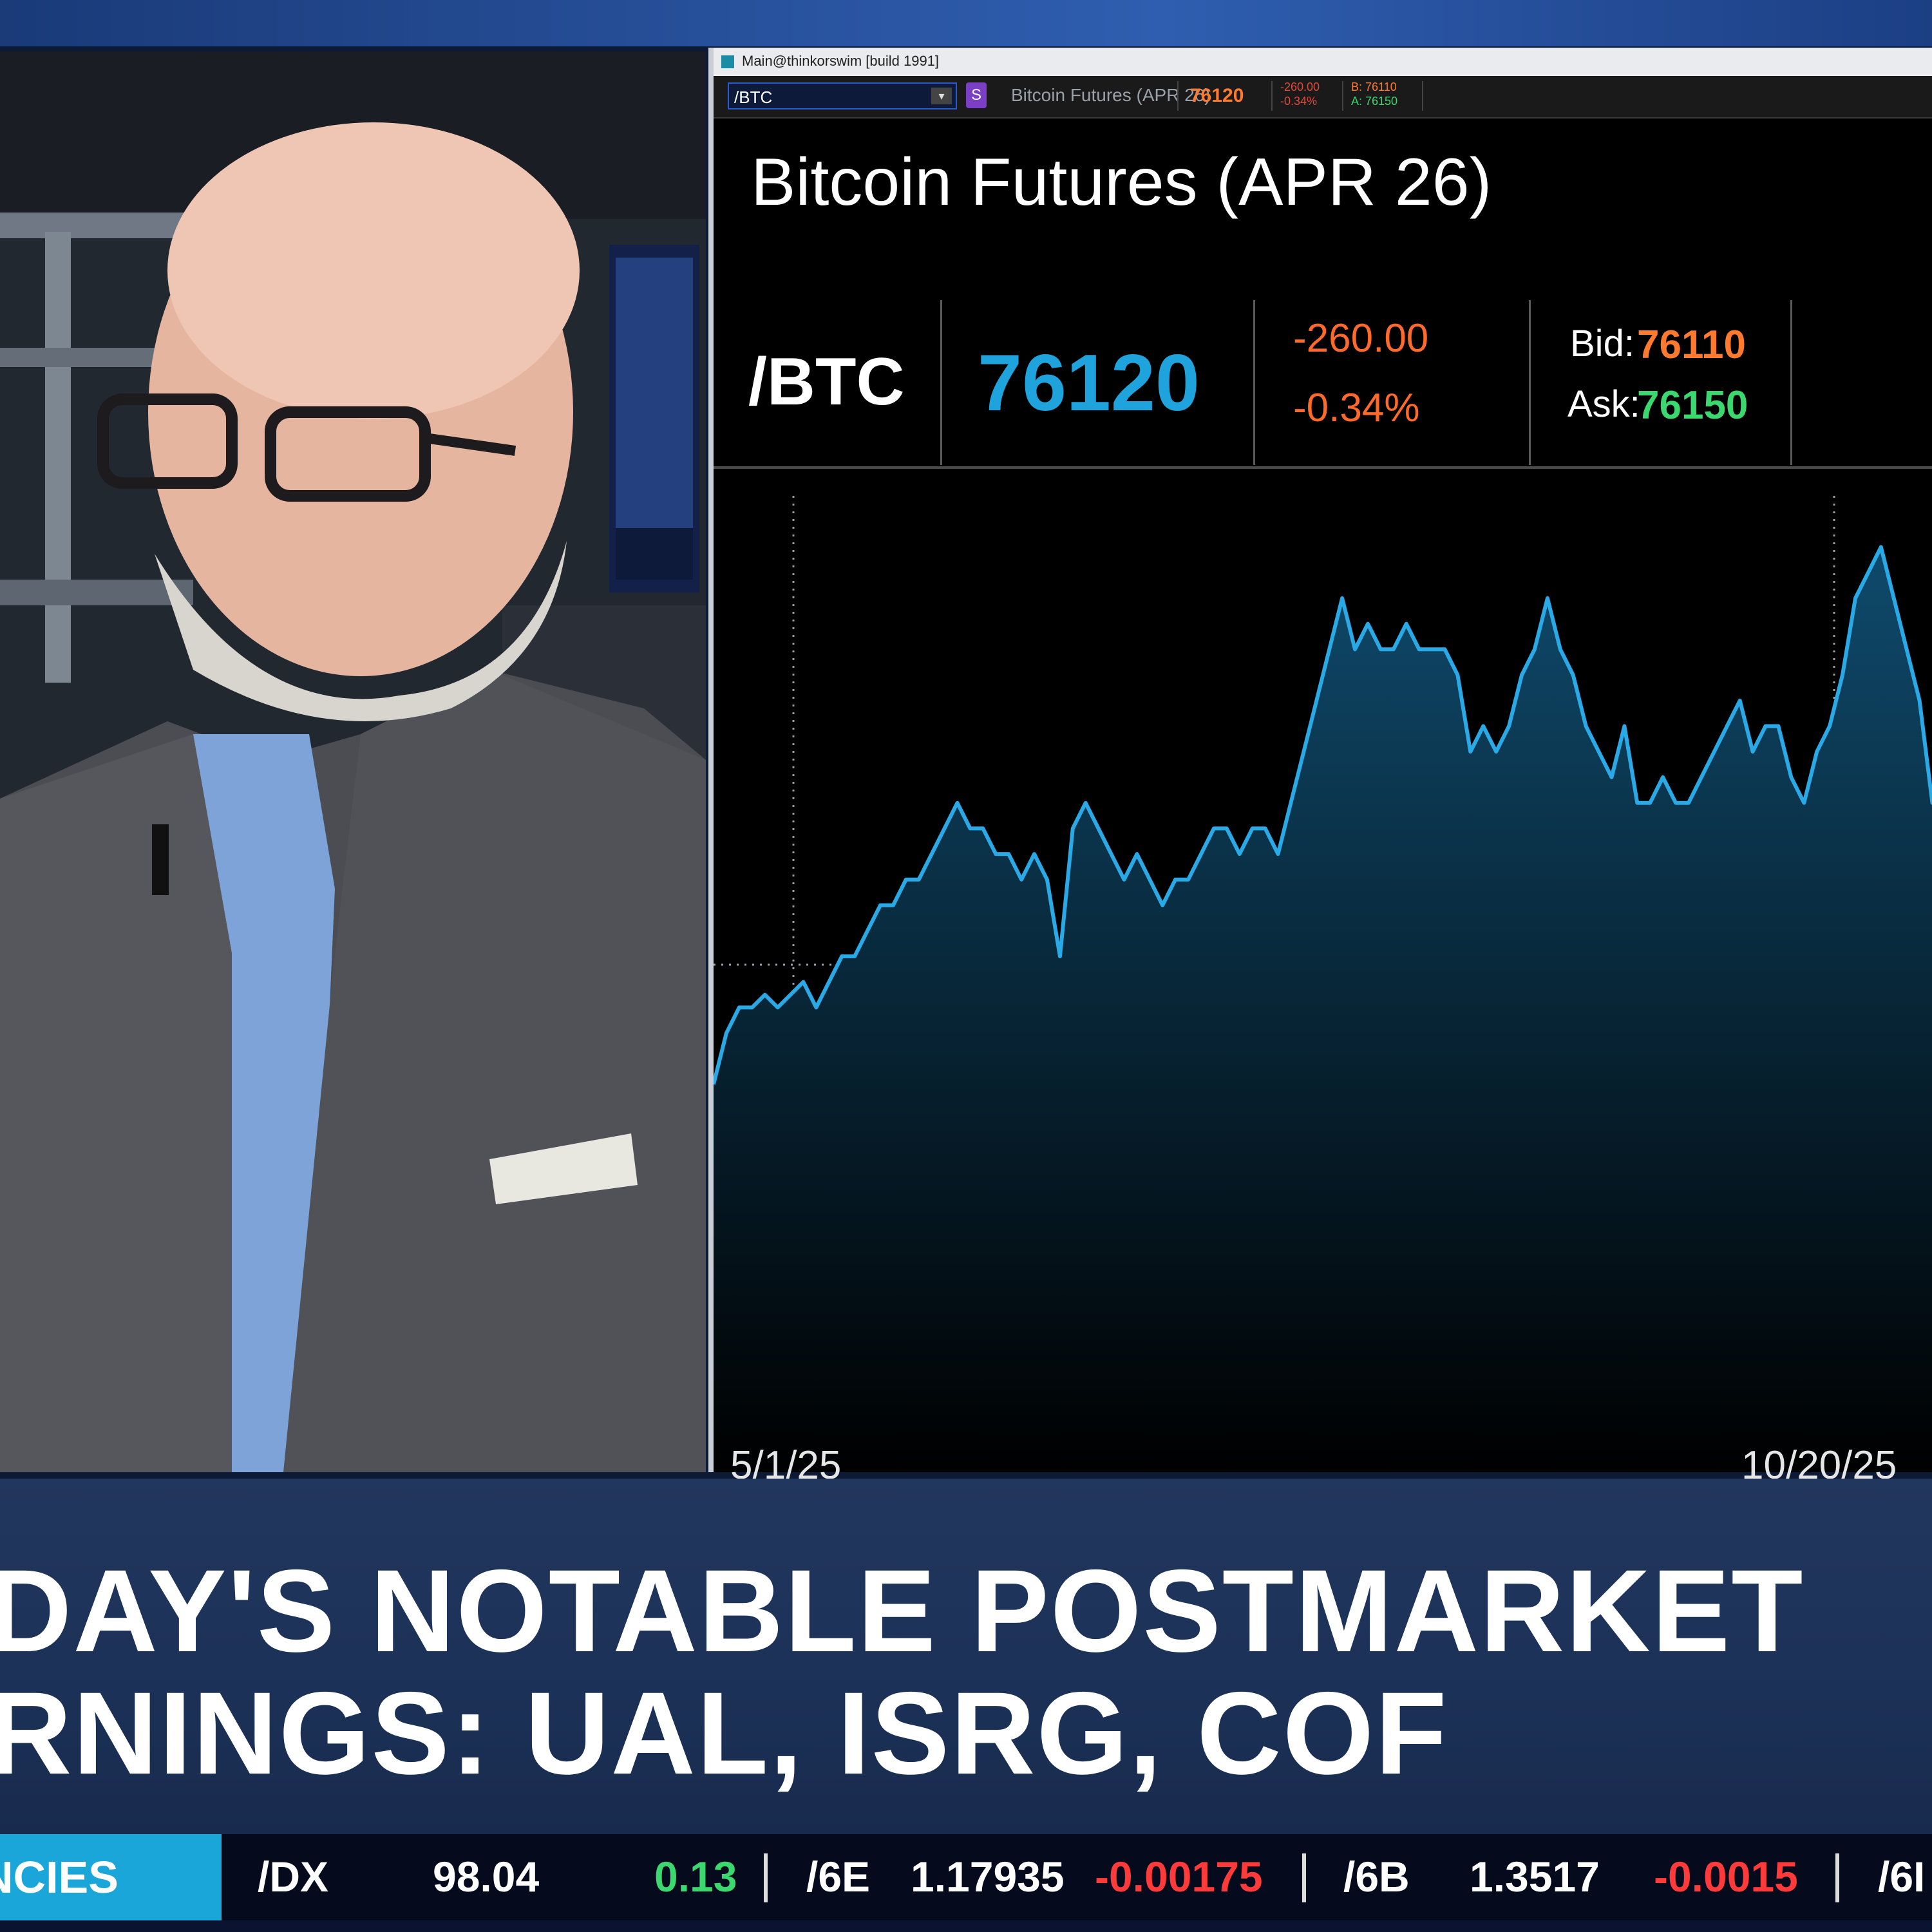 The width and height of the screenshot is (1932, 1932). Describe the element at coordinates (727, 62) in the screenshot. I see `app-icon` at that location.